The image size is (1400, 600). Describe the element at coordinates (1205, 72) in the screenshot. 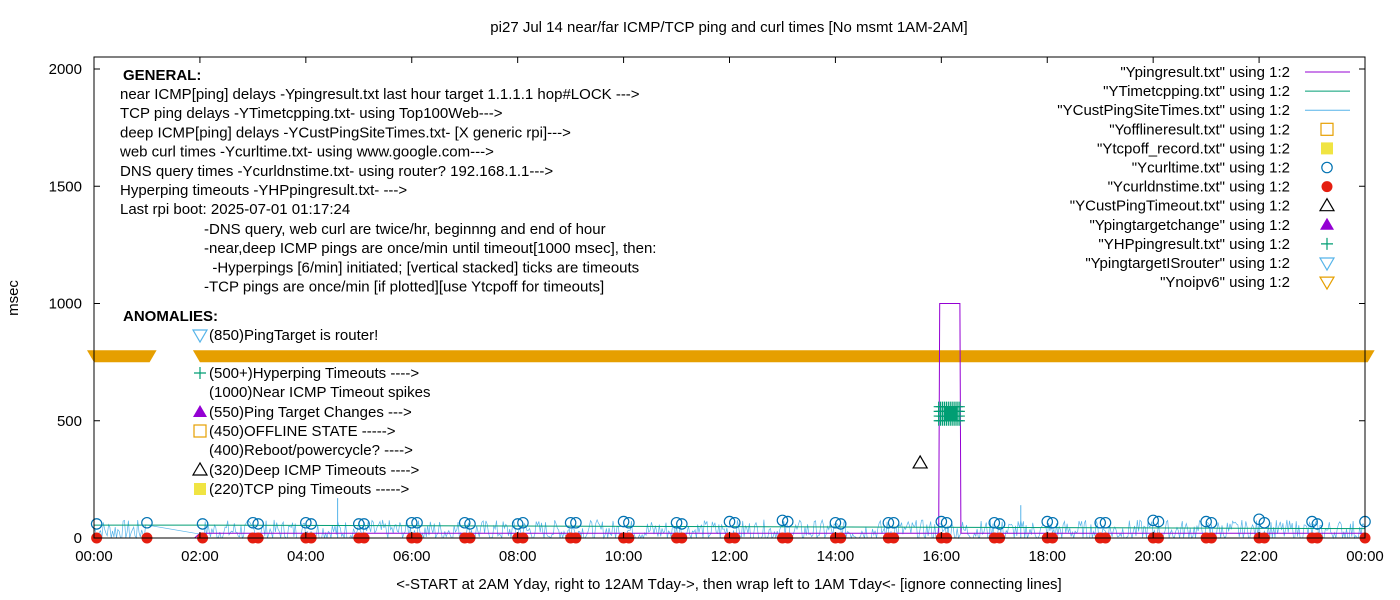

I see `legend-label: "Ypingresult.txt" using 1:2` at that location.